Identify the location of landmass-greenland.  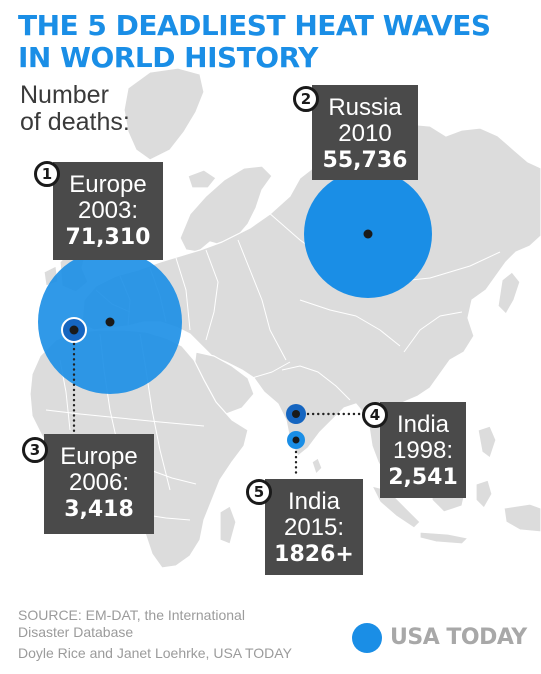
(164, 114).